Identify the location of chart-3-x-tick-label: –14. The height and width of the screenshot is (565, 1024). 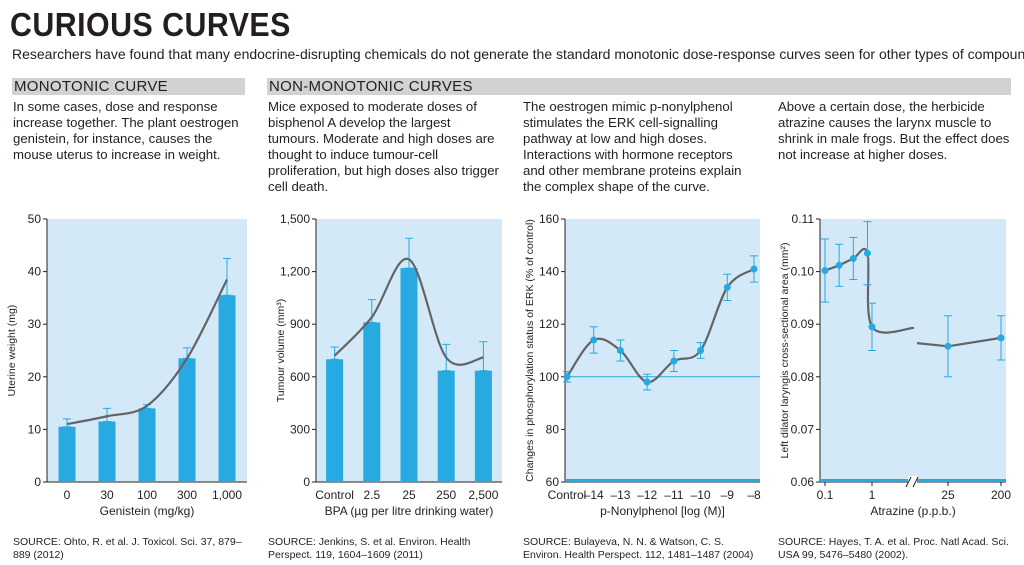
(594, 495).